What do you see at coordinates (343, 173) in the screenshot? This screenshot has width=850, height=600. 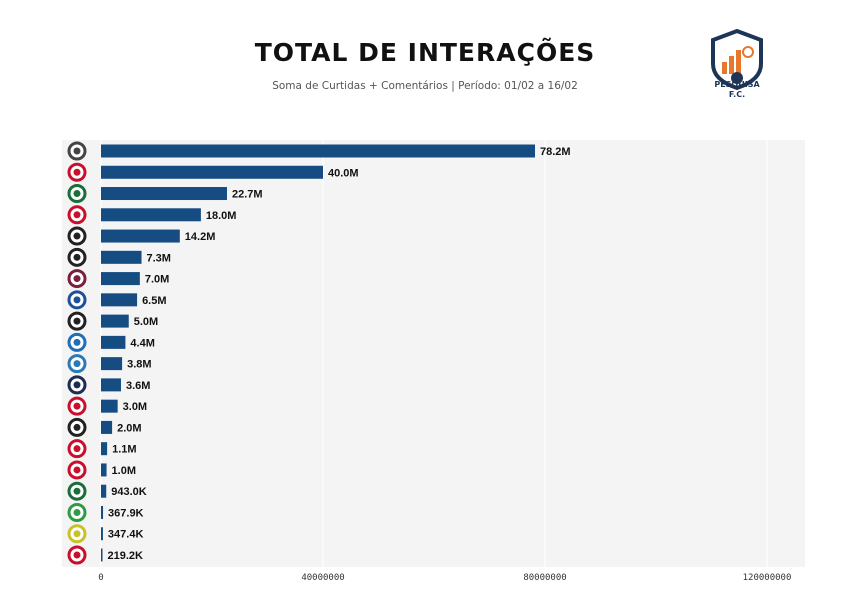 I see `data-label: 40.0M` at bounding box center [343, 173].